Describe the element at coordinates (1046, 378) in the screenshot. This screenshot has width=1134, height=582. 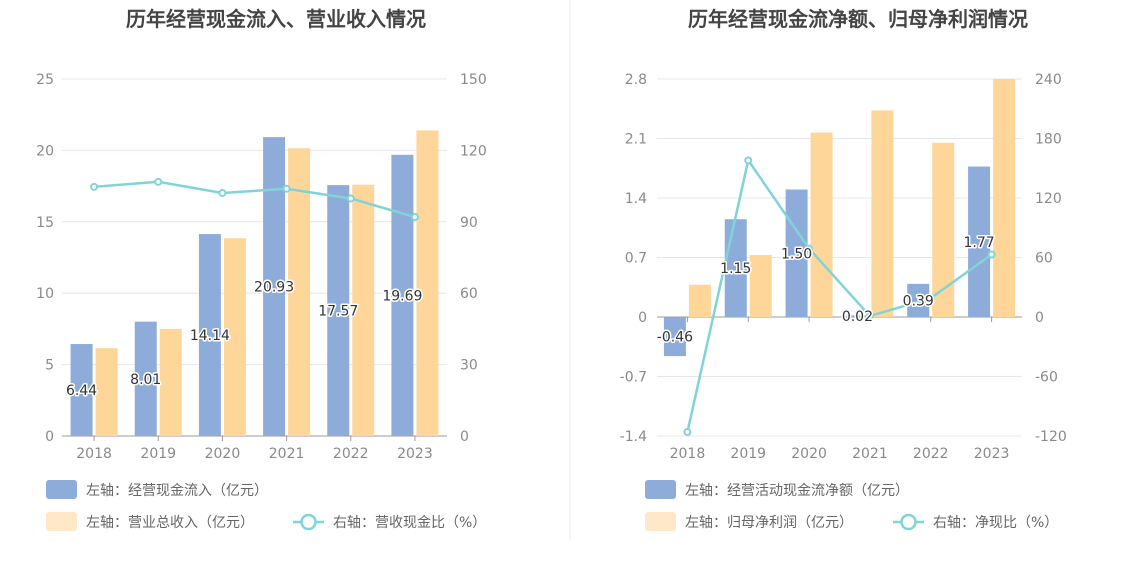
I see `right-axis-tick-label: -60` at that location.